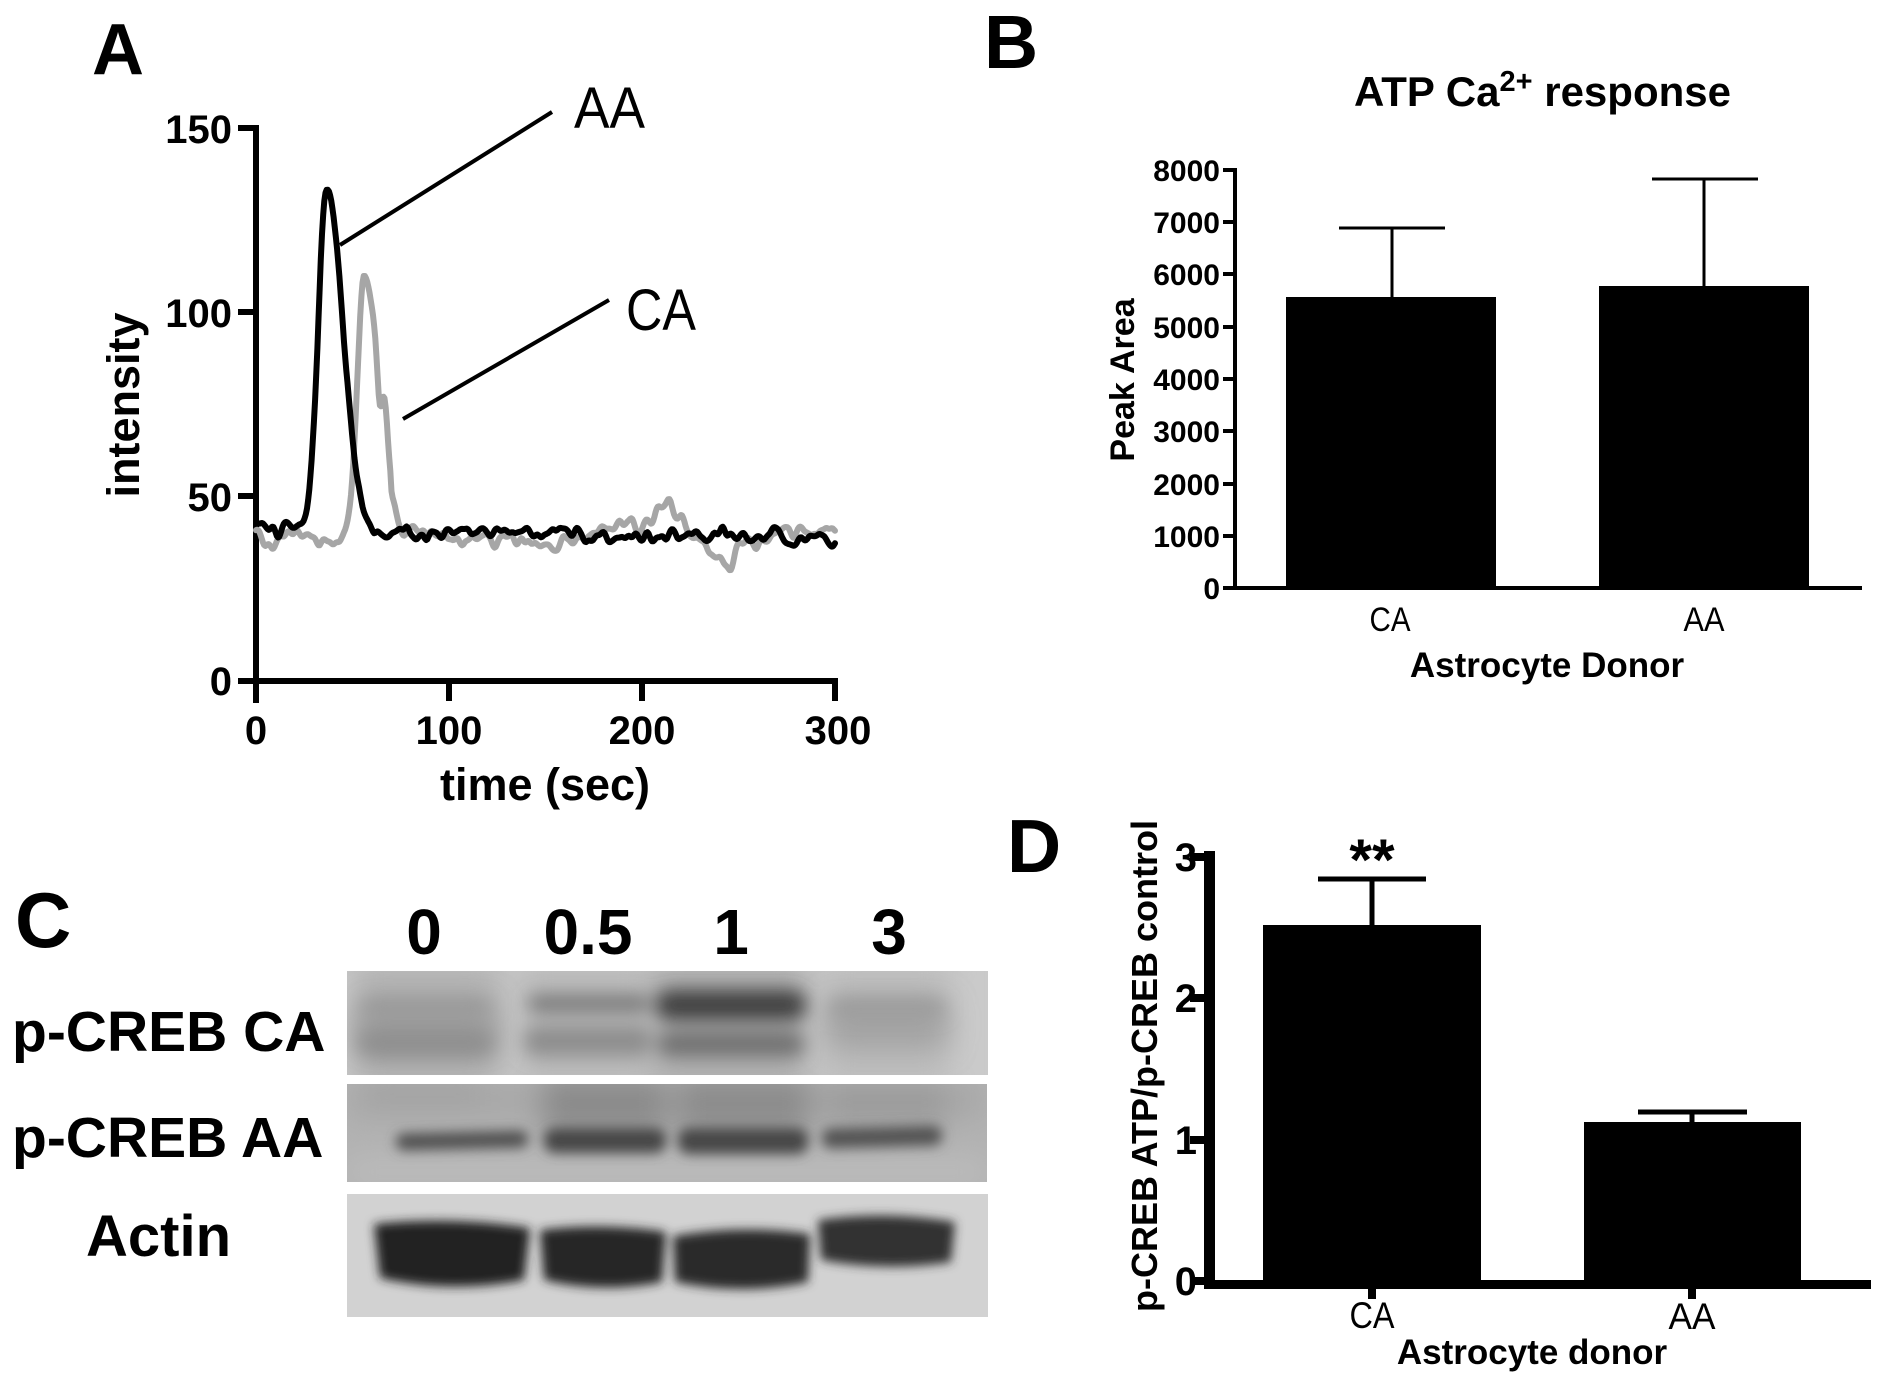 This screenshot has height=1390, width=1892. Describe the element at coordinates (1144, 1066) in the screenshot. I see `svg-text: p-CREB ATP/p-CREB control` at that location.